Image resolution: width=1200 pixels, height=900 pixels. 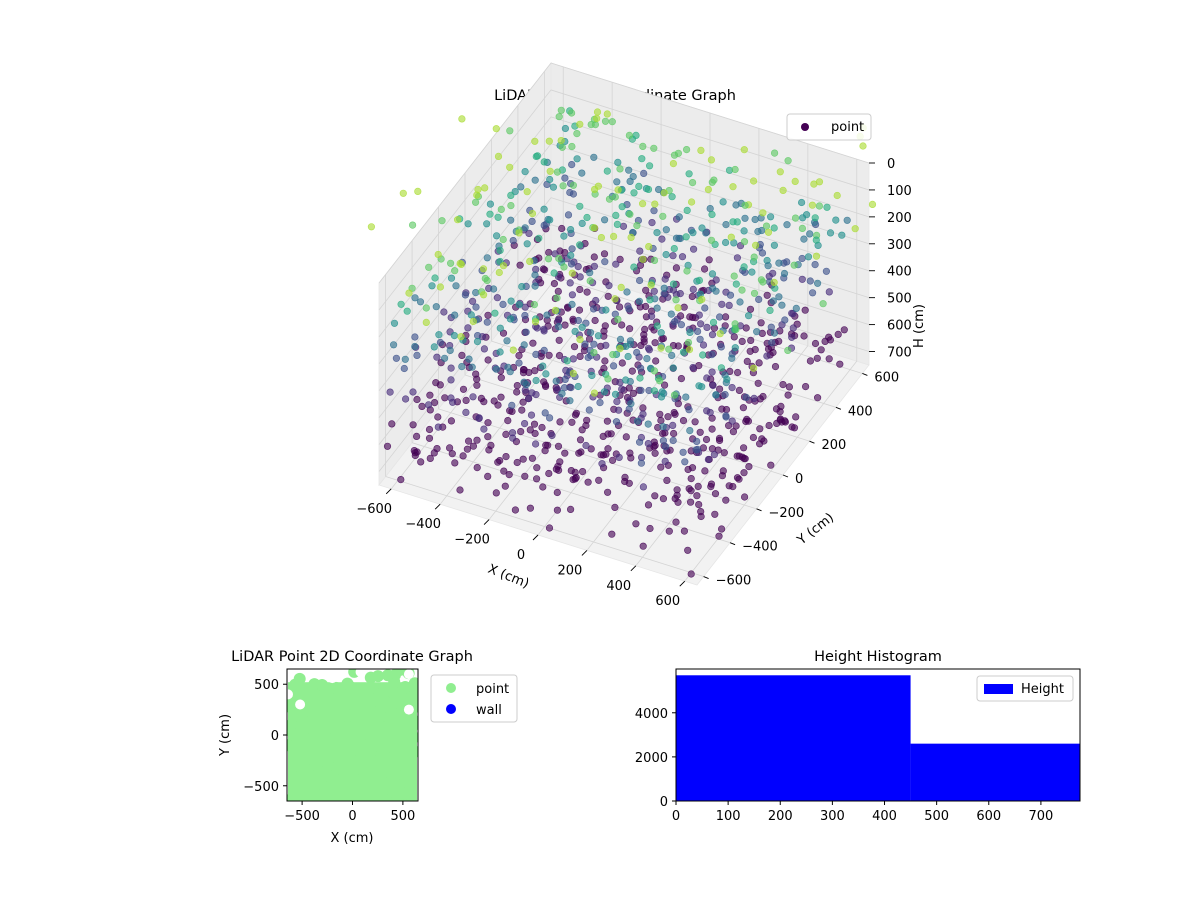 What do you see at coordinates (225, 735) in the screenshot?
I see `y-axis-label-2d: Y (cm)` at bounding box center [225, 735].